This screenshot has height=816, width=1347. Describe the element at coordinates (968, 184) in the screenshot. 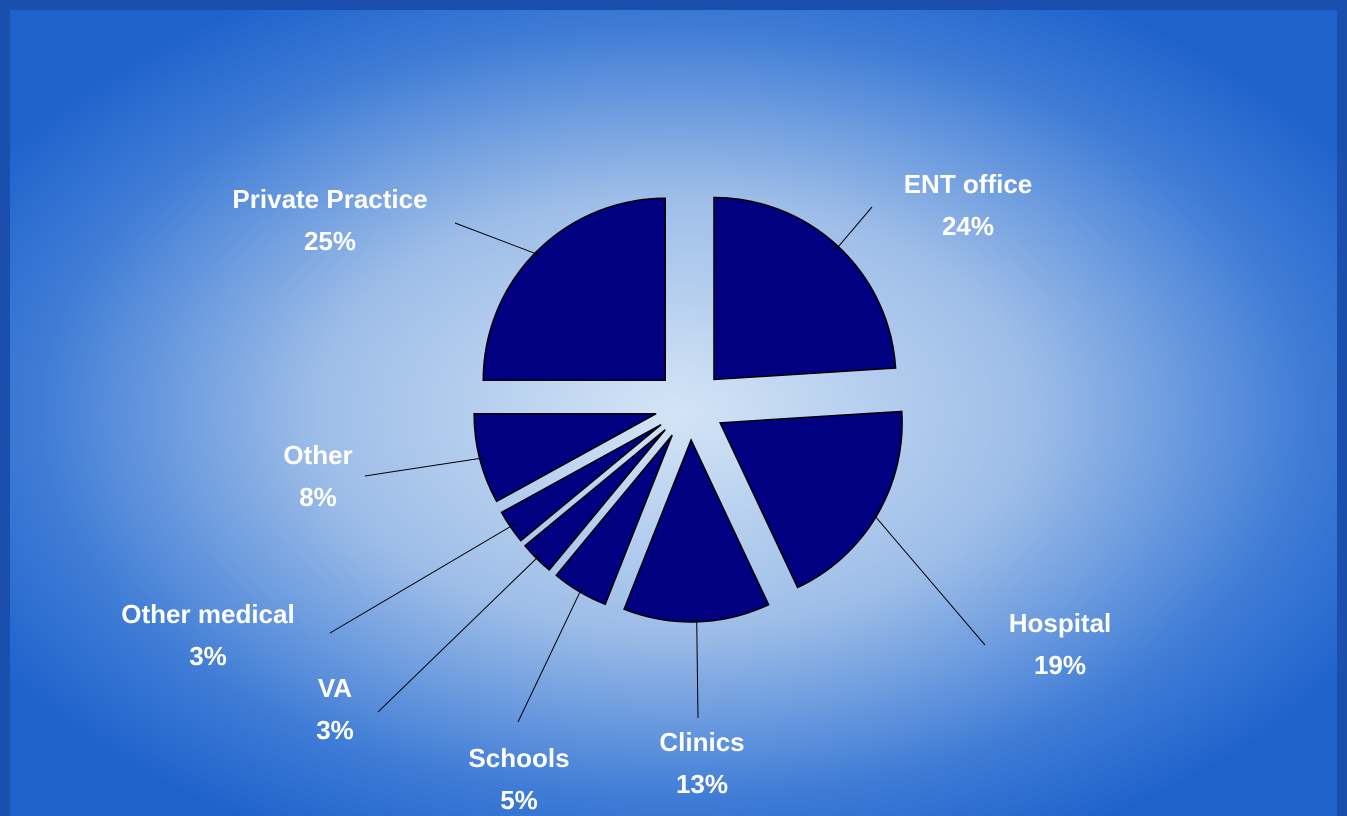

I see `slice-label: ENT office` at that location.